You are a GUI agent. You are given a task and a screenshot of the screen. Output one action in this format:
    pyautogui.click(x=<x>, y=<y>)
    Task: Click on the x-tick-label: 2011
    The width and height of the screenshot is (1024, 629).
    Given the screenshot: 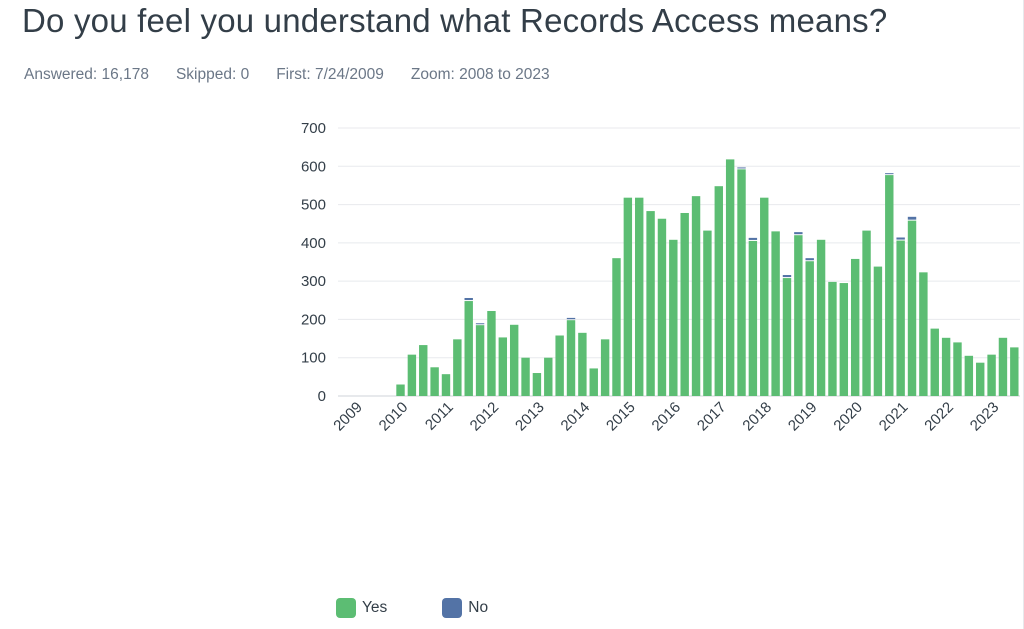 What is the action you would take?
    pyautogui.click(x=439, y=416)
    